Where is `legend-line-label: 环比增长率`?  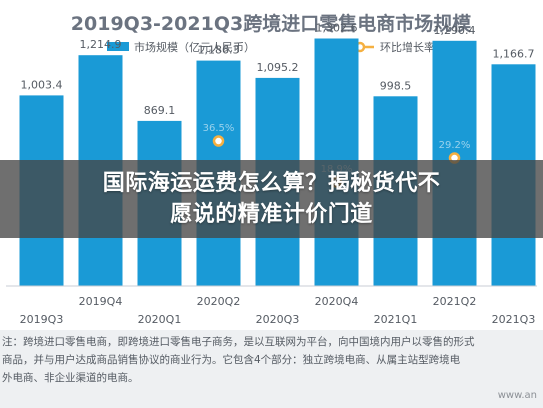 legend-line-label: 环比增长率 is located at coordinates (407, 47).